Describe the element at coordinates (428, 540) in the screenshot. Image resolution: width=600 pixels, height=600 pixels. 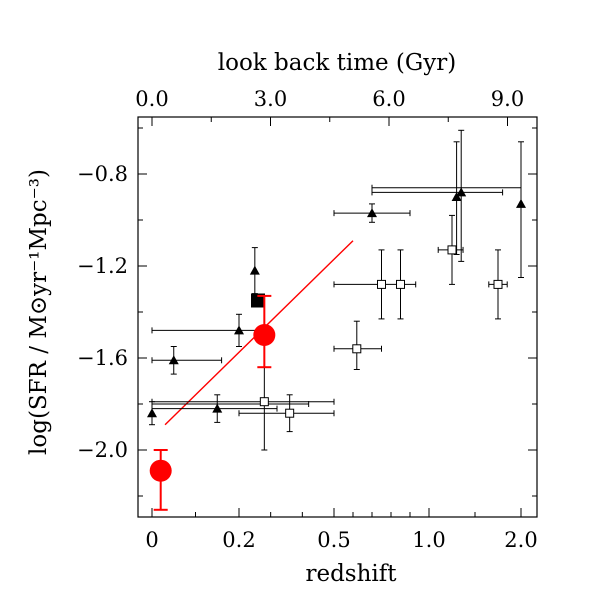
I see `x-tick-label: 1.0` at that location.